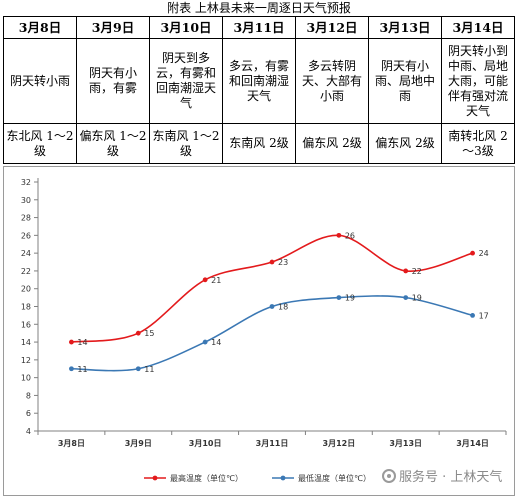 This screenshot has width=518, height=500. What do you see at coordinates (334, 478) in the screenshot?
I see `legend-label: 最低温度（单位℃）` at bounding box center [334, 478].